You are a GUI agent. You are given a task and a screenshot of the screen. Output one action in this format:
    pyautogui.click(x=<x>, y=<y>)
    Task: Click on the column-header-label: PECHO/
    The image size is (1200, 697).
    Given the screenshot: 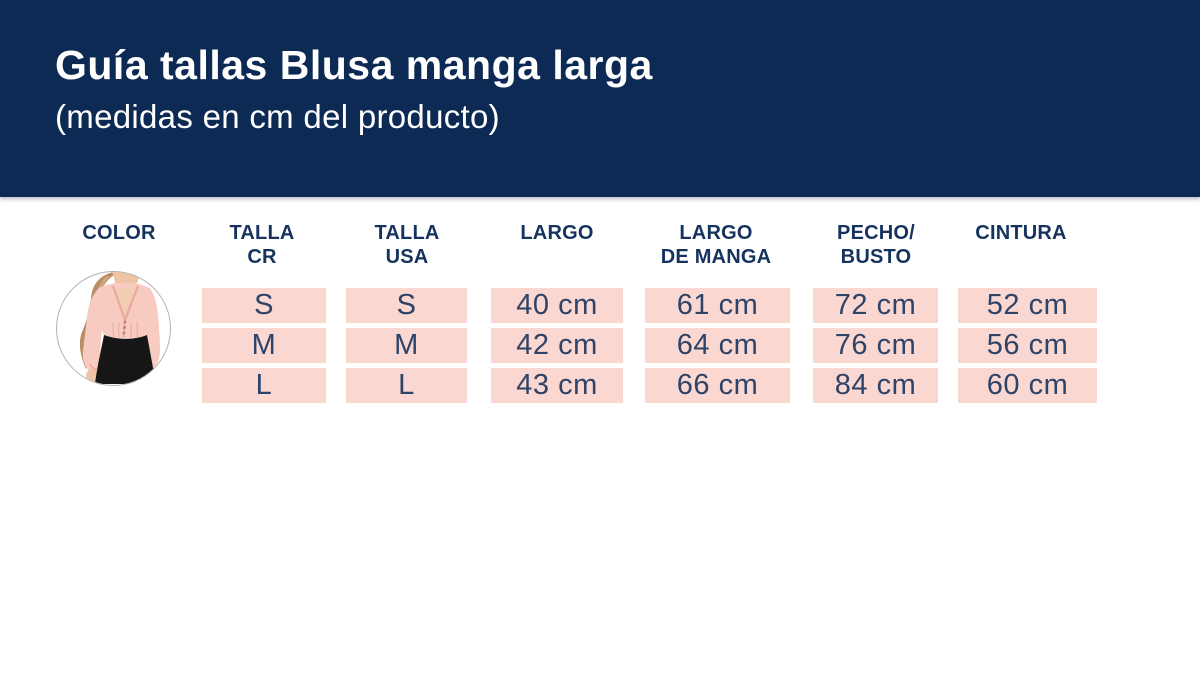 What is the action you would take?
    pyautogui.click(x=876, y=233)
    